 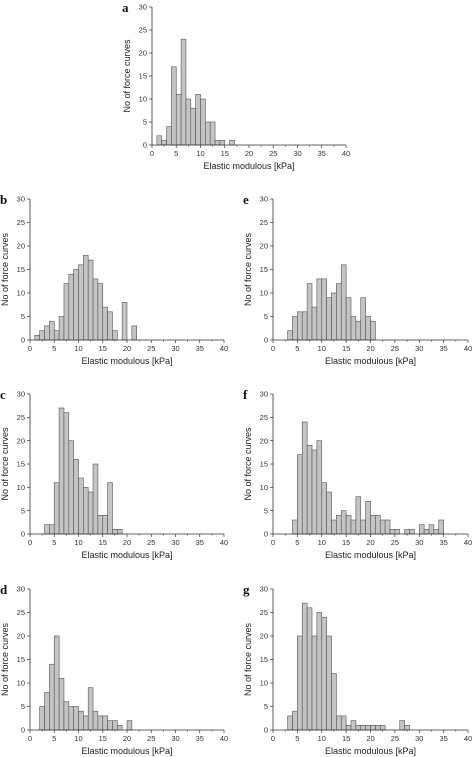 I want to click on panel-letter-label: b, so click(x=3, y=199).